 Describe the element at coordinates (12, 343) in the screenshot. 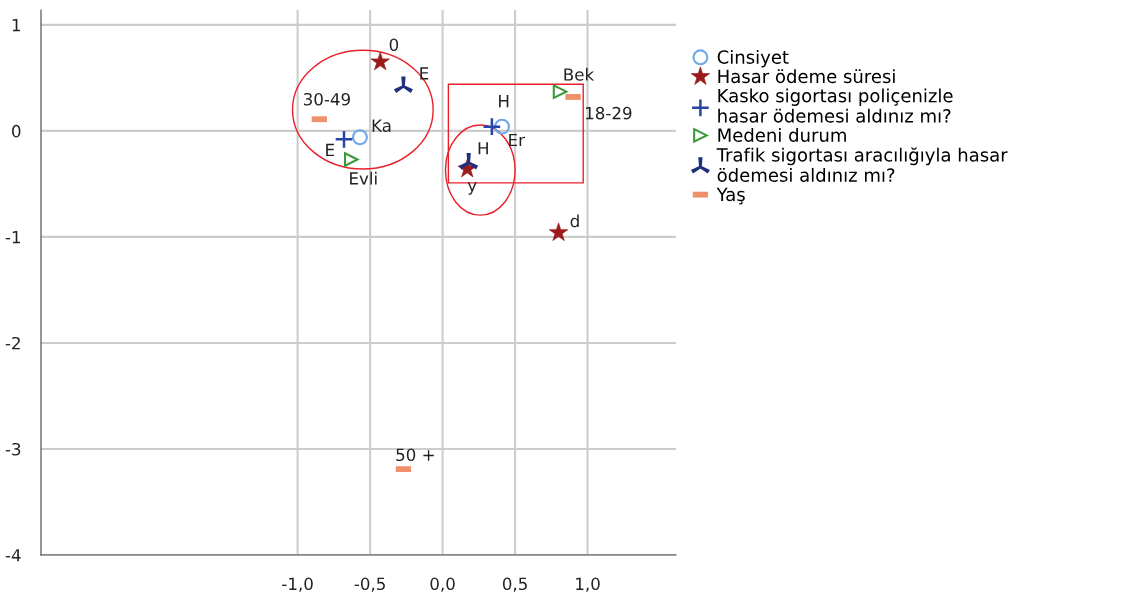

I see `y-tick-label: -2` at that location.